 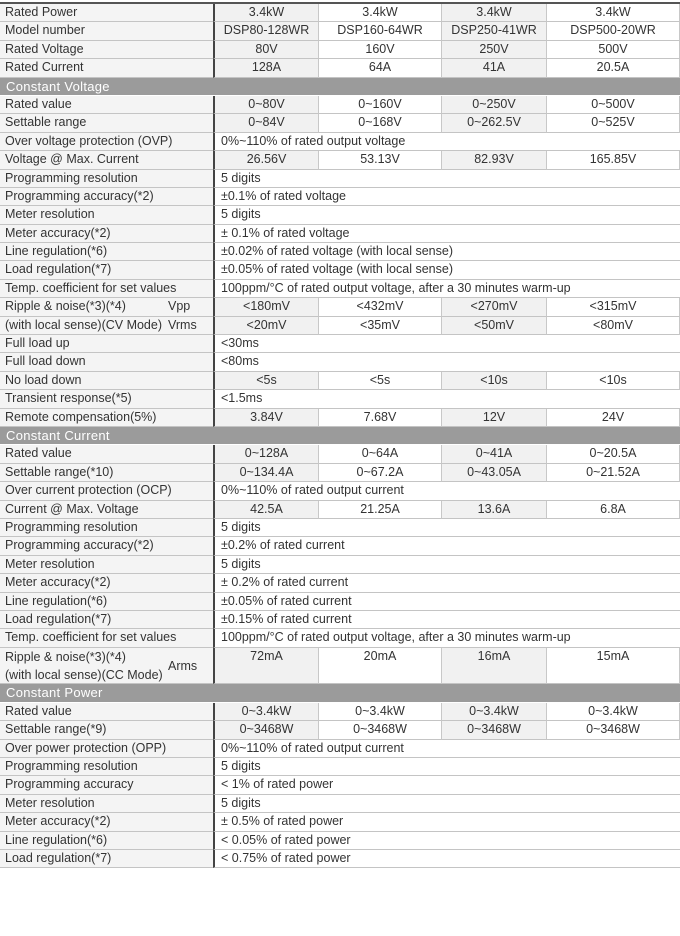 What do you see at coordinates (494, 307) in the screenshot?
I see `value-cell: <270mV` at bounding box center [494, 307].